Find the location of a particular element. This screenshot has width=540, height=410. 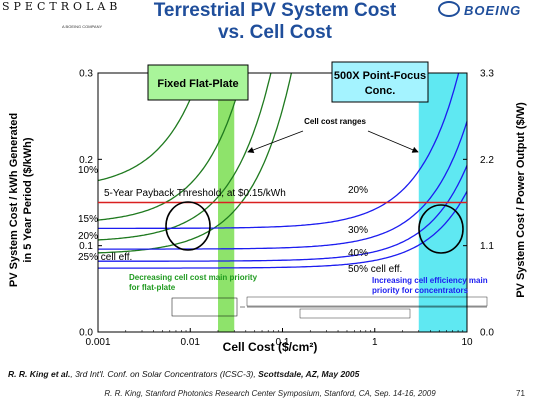

concentrator-label-box is located at coordinates (380, 82).